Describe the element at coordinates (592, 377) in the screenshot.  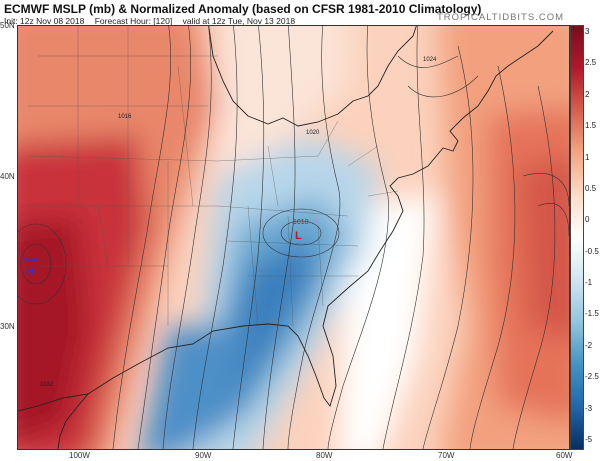
I see `colorbar-tick-label: -2.5` at that location.